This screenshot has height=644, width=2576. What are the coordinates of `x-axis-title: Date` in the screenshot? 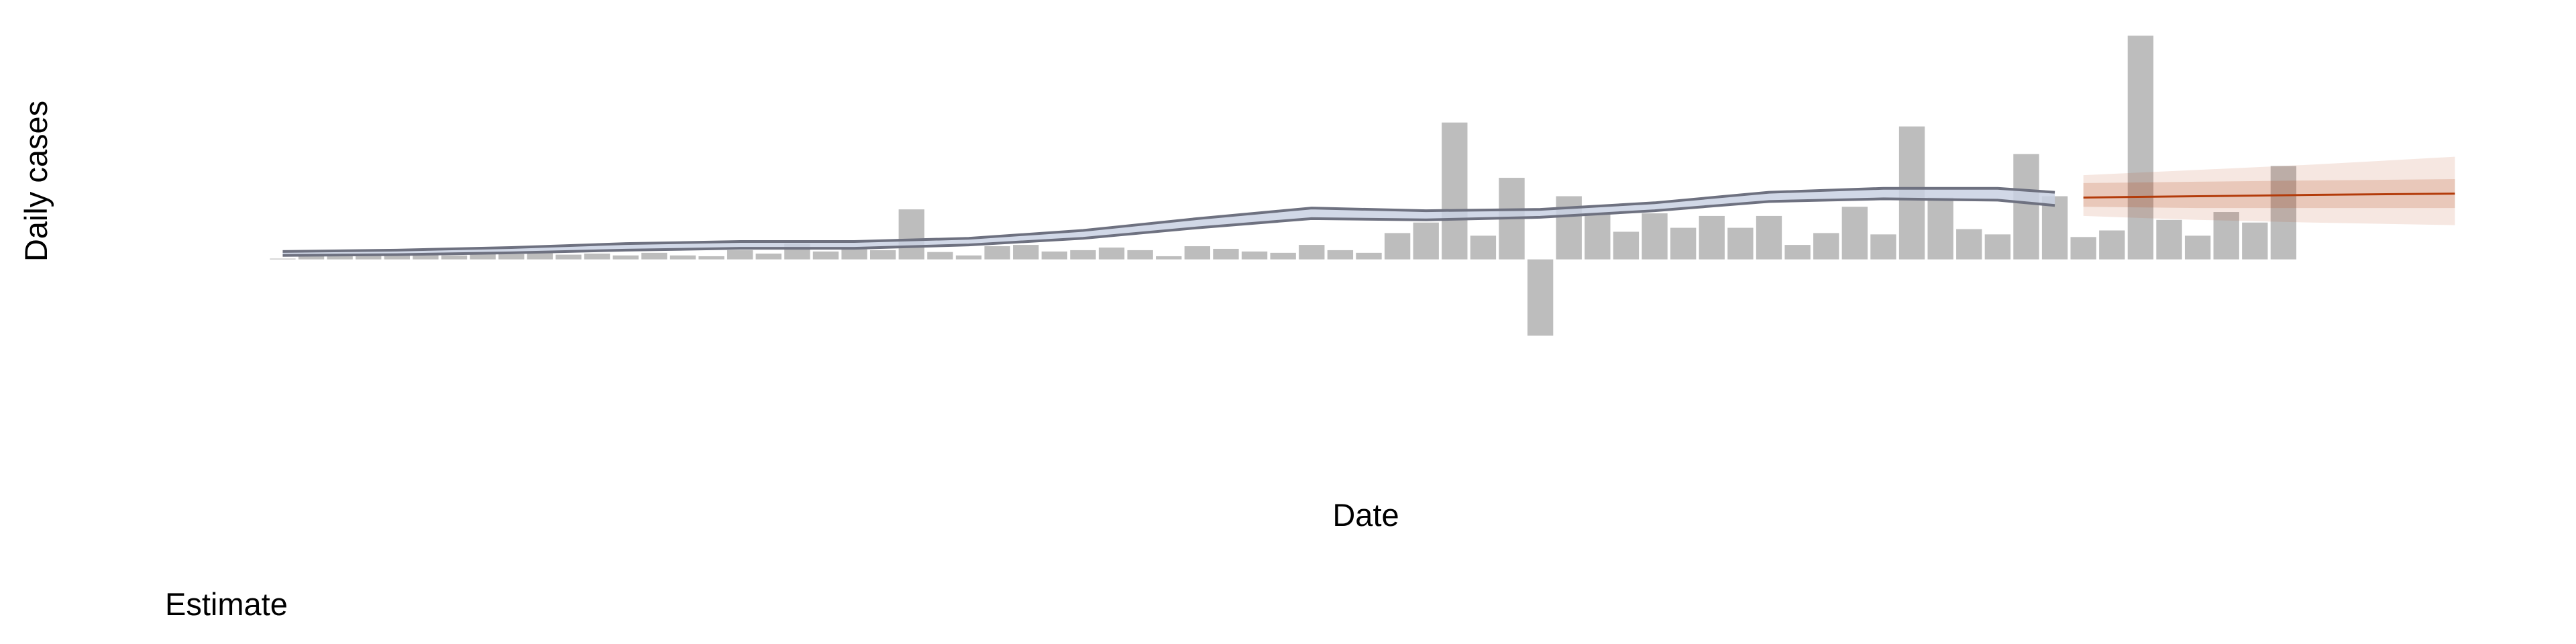 It's located at (1365, 515).